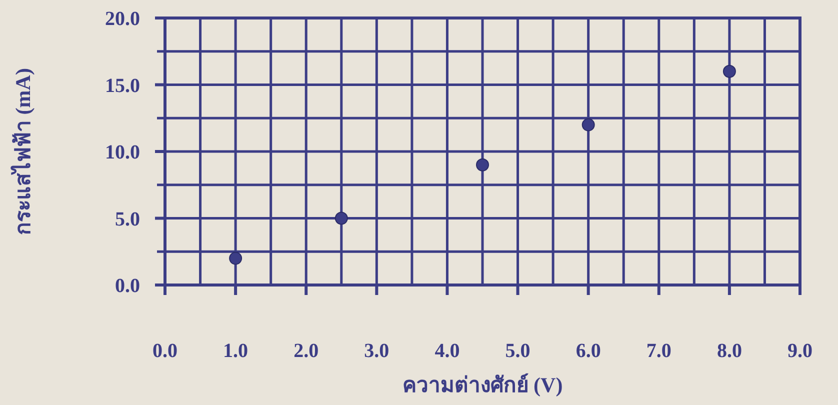 This screenshot has height=405, width=838. What do you see at coordinates (800, 351) in the screenshot?
I see `x-tick-label: 9.0` at bounding box center [800, 351].